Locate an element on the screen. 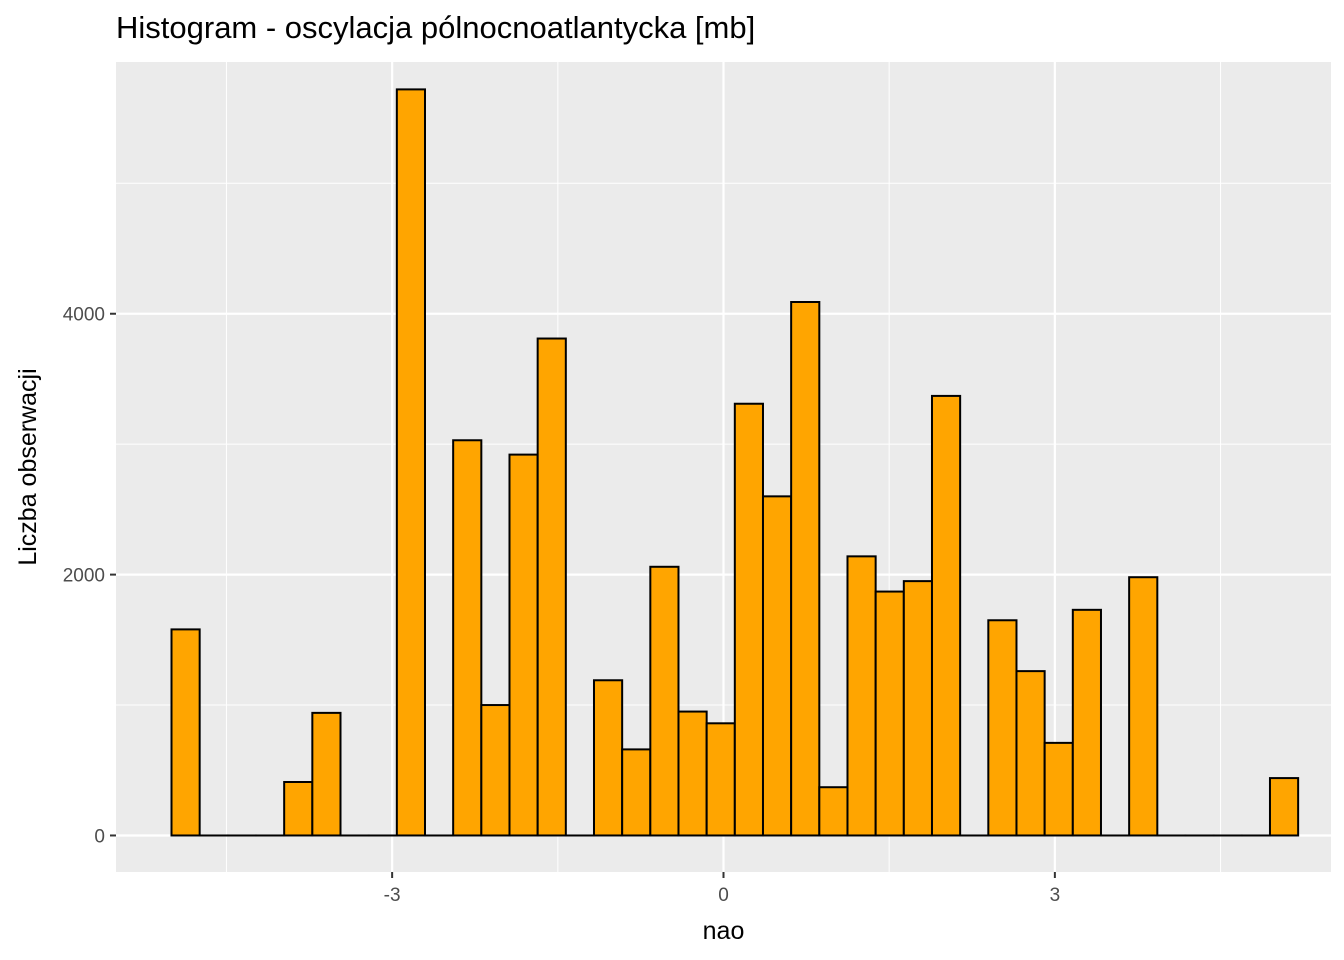  x-tick-label: -3 is located at coordinates (392, 895).